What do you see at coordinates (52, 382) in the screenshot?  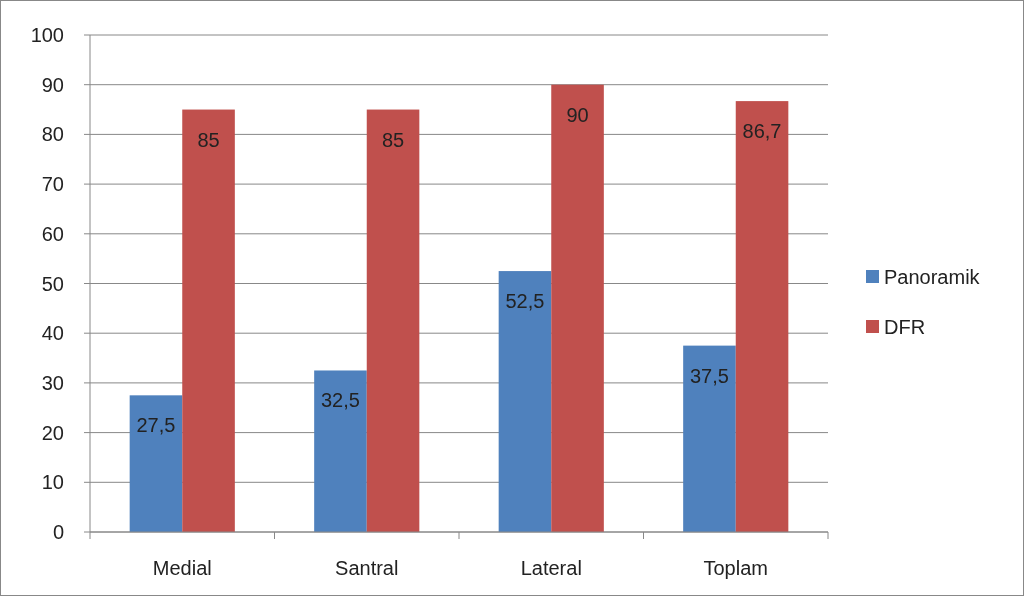 I see `y-tick-label: 30` at bounding box center [52, 382].